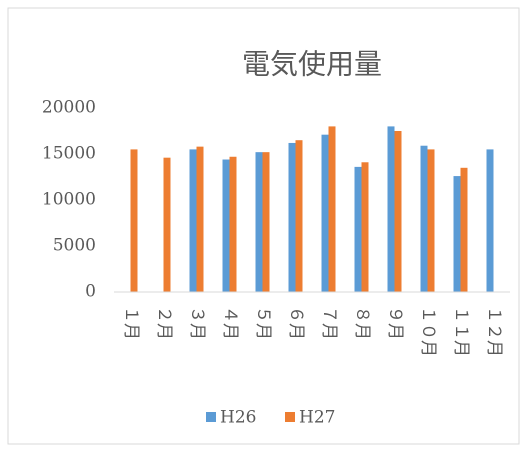  What do you see at coordinates (428, 331) in the screenshot?
I see `x-tick-label: １０月` at bounding box center [428, 331].